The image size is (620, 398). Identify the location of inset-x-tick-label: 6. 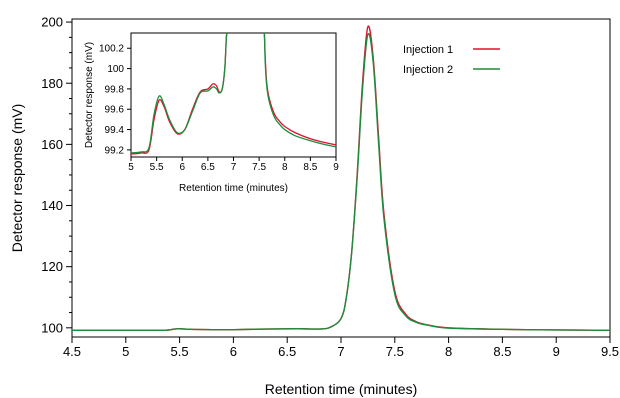
(182, 167).